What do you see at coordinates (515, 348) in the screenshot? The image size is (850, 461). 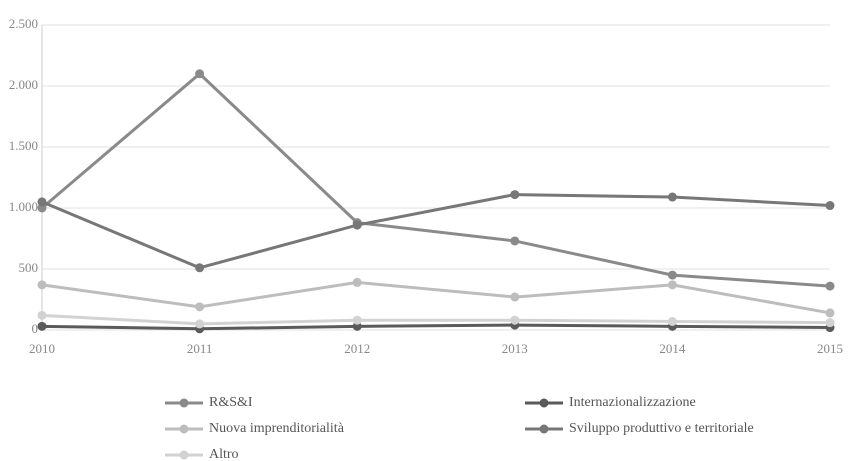 I see `x-tick-label: 2013` at bounding box center [515, 348].